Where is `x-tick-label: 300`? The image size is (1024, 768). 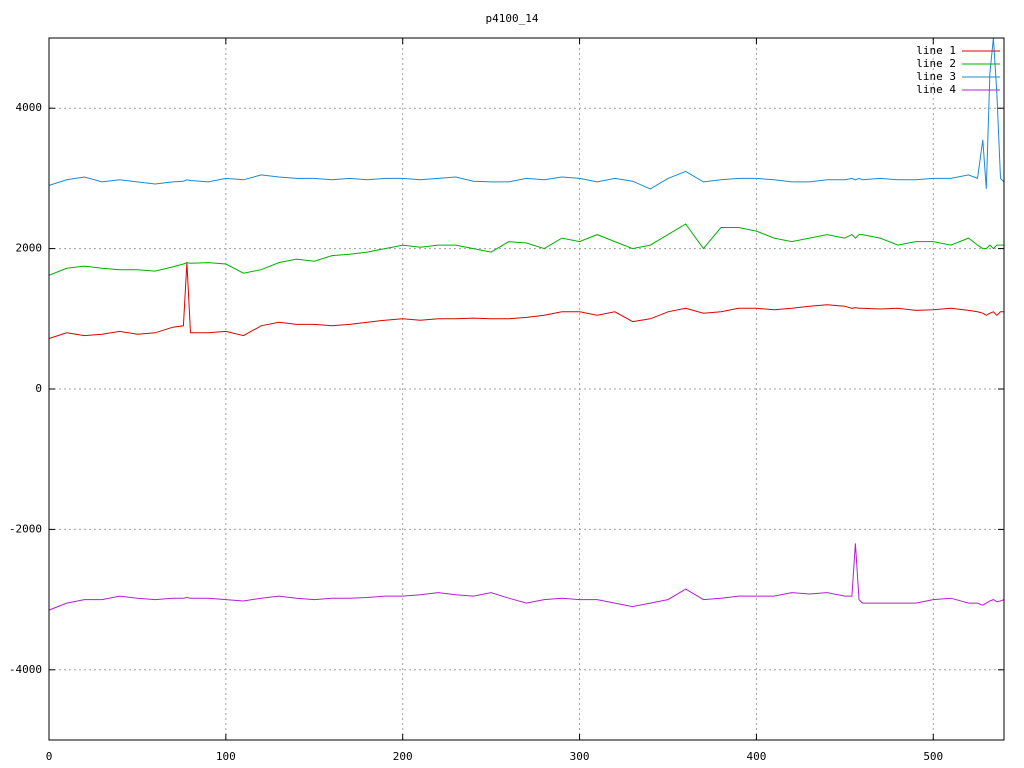 x-tick-label: 300 is located at coordinates (580, 756).